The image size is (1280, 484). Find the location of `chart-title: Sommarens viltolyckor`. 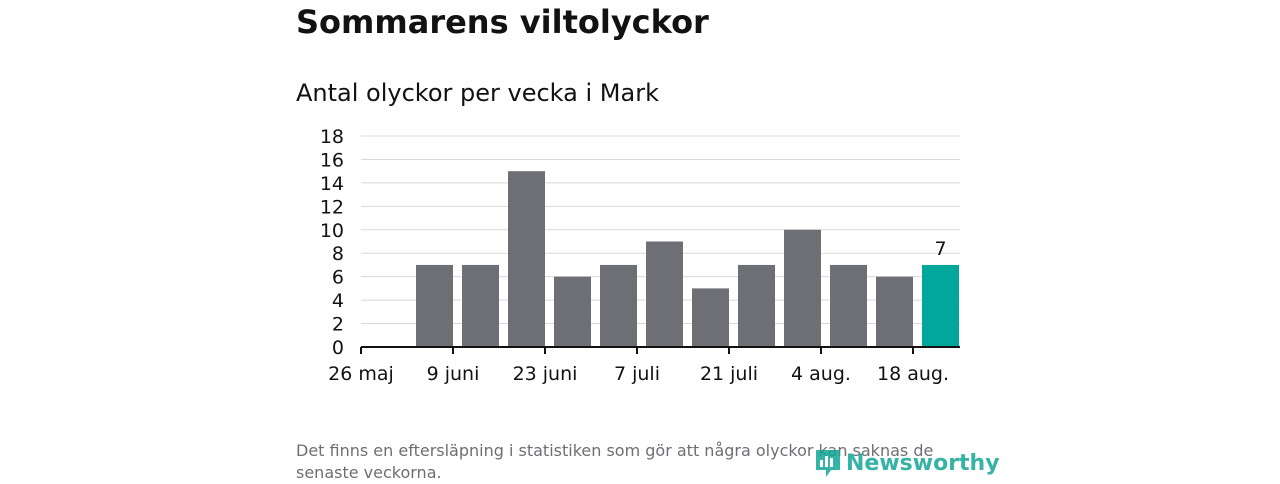

chart-title: Sommarens viltolyckor is located at coordinates (502, 22).